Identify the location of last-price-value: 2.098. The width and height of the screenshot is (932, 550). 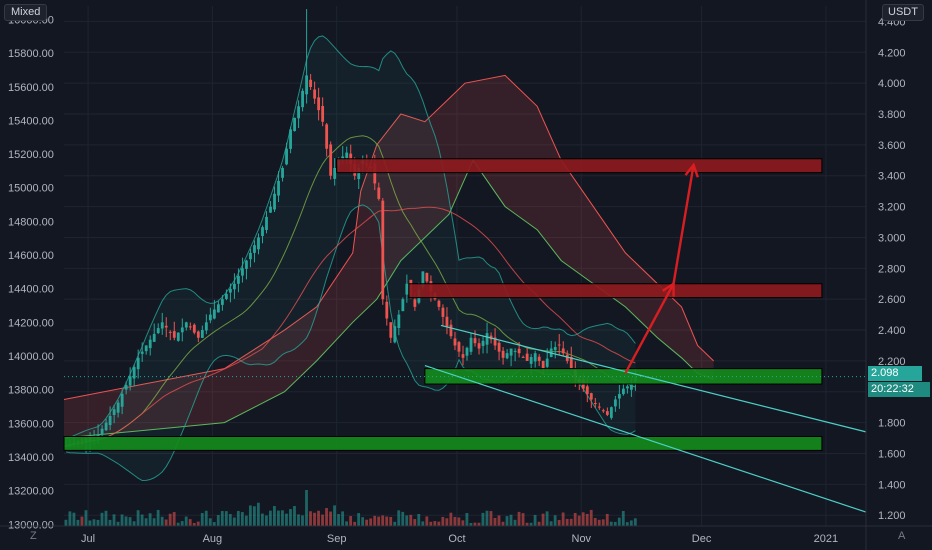
(885, 373).